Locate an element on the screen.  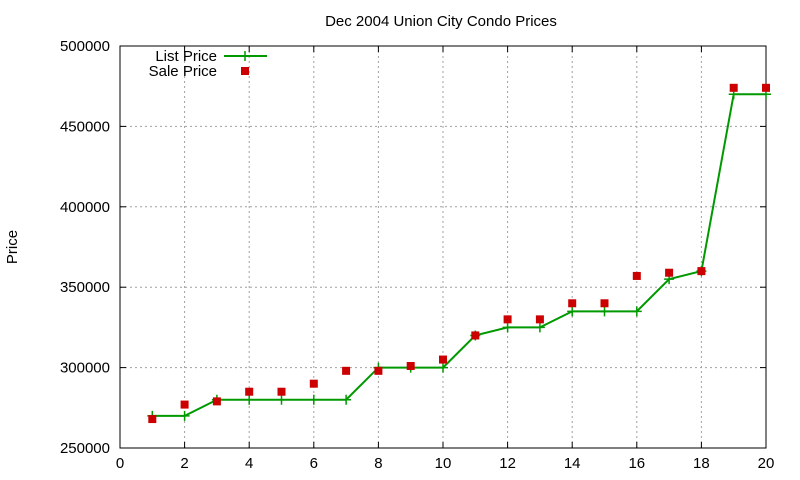
x-tick-label: 20 is located at coordinates (766, 463).